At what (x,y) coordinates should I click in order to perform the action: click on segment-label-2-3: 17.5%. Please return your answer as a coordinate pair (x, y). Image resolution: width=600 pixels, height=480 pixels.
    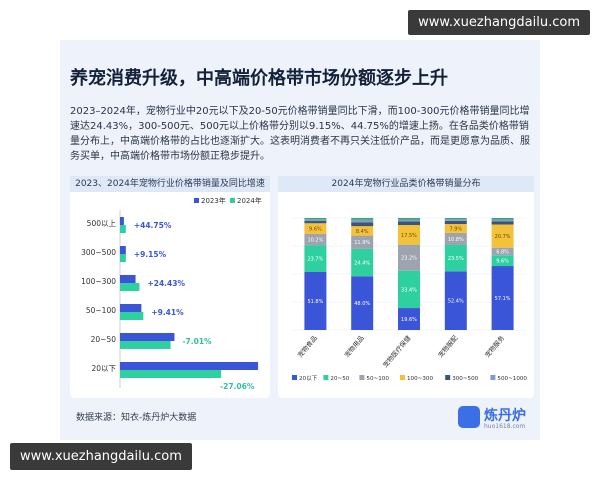
    Looking at the image, I should click on (409, 236).